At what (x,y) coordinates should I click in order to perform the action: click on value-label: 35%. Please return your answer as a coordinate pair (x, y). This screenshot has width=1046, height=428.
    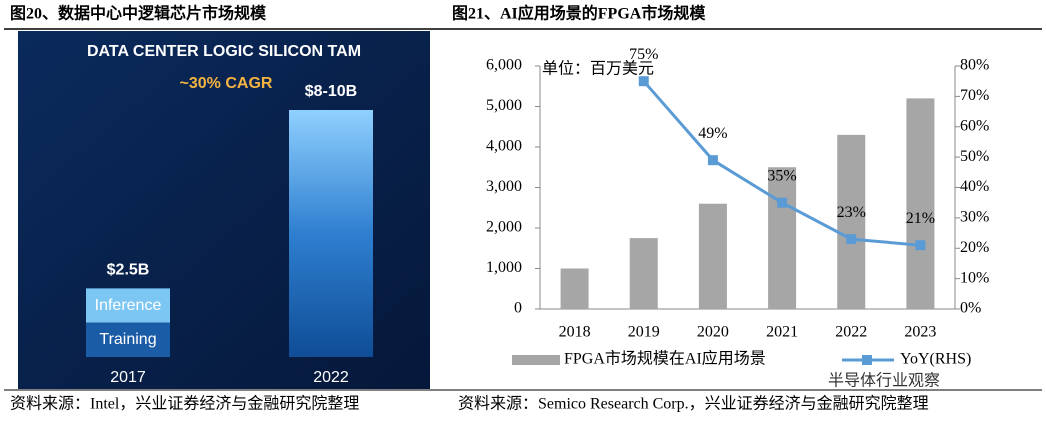
    Looking at the image, I should click on (781, 175).